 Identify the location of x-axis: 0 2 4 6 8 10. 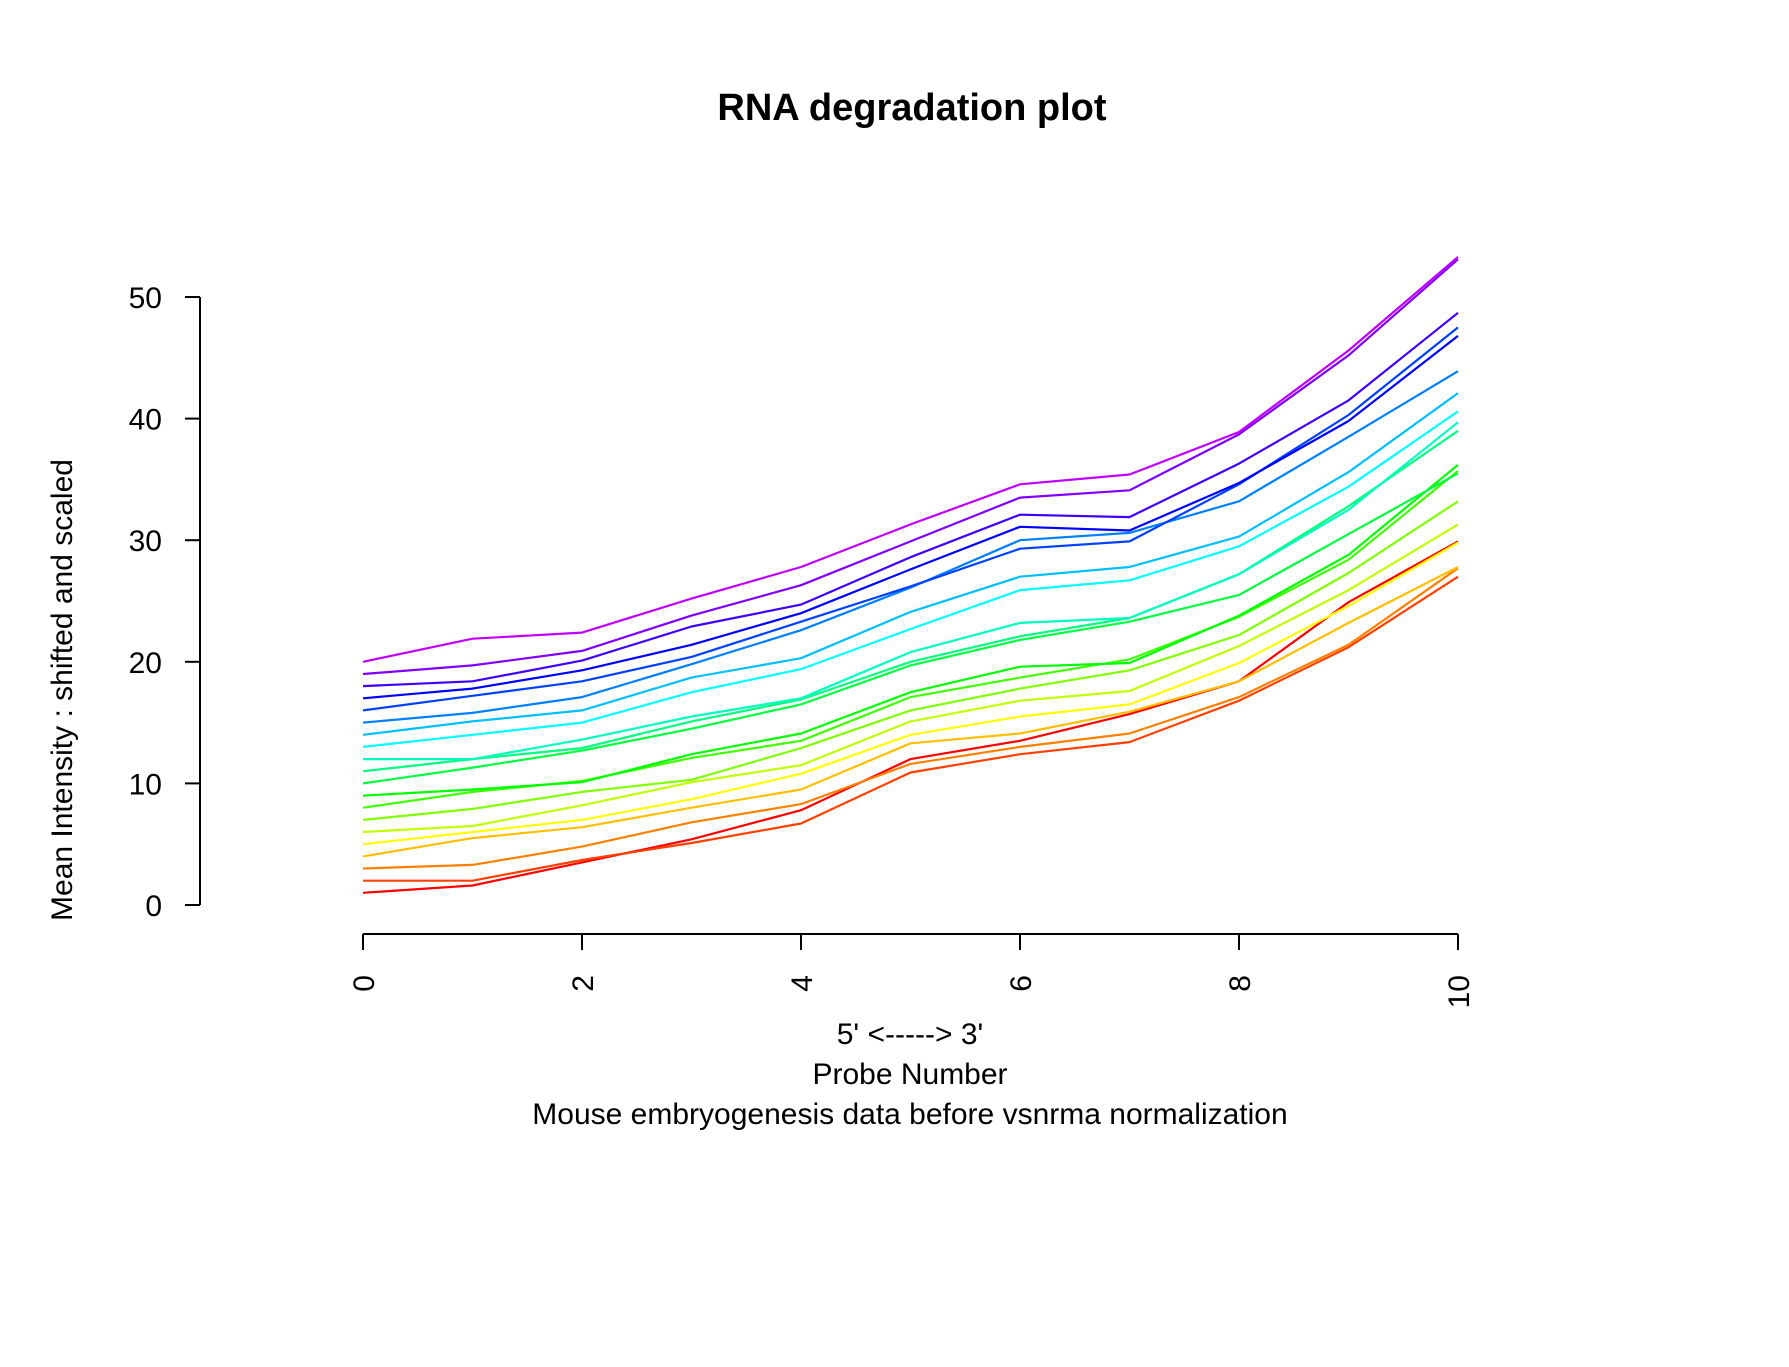
(912, 970).